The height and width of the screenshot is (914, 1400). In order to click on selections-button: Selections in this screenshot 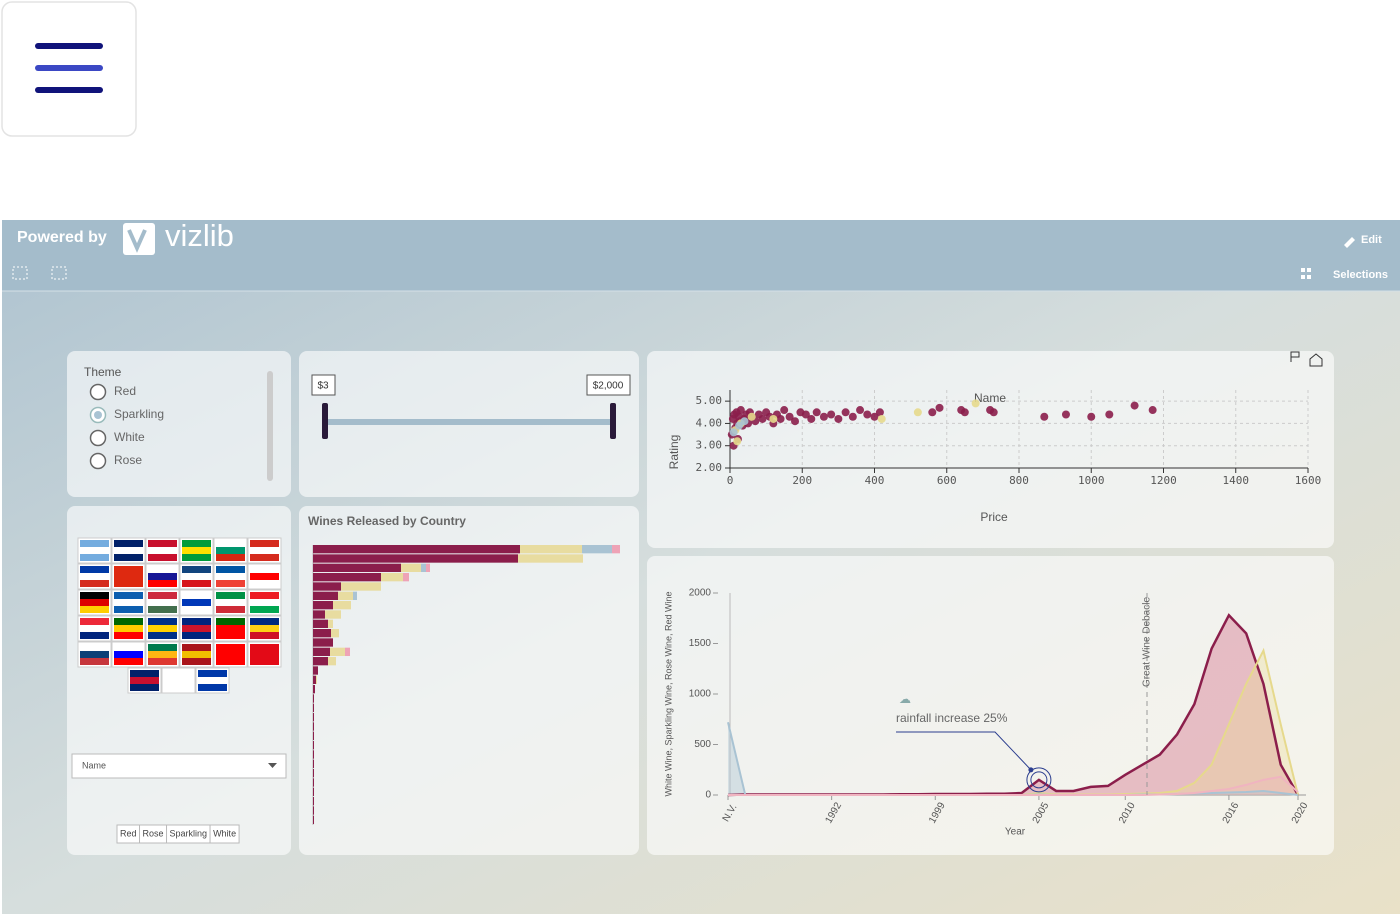, I will do `click(1360, 275)`.